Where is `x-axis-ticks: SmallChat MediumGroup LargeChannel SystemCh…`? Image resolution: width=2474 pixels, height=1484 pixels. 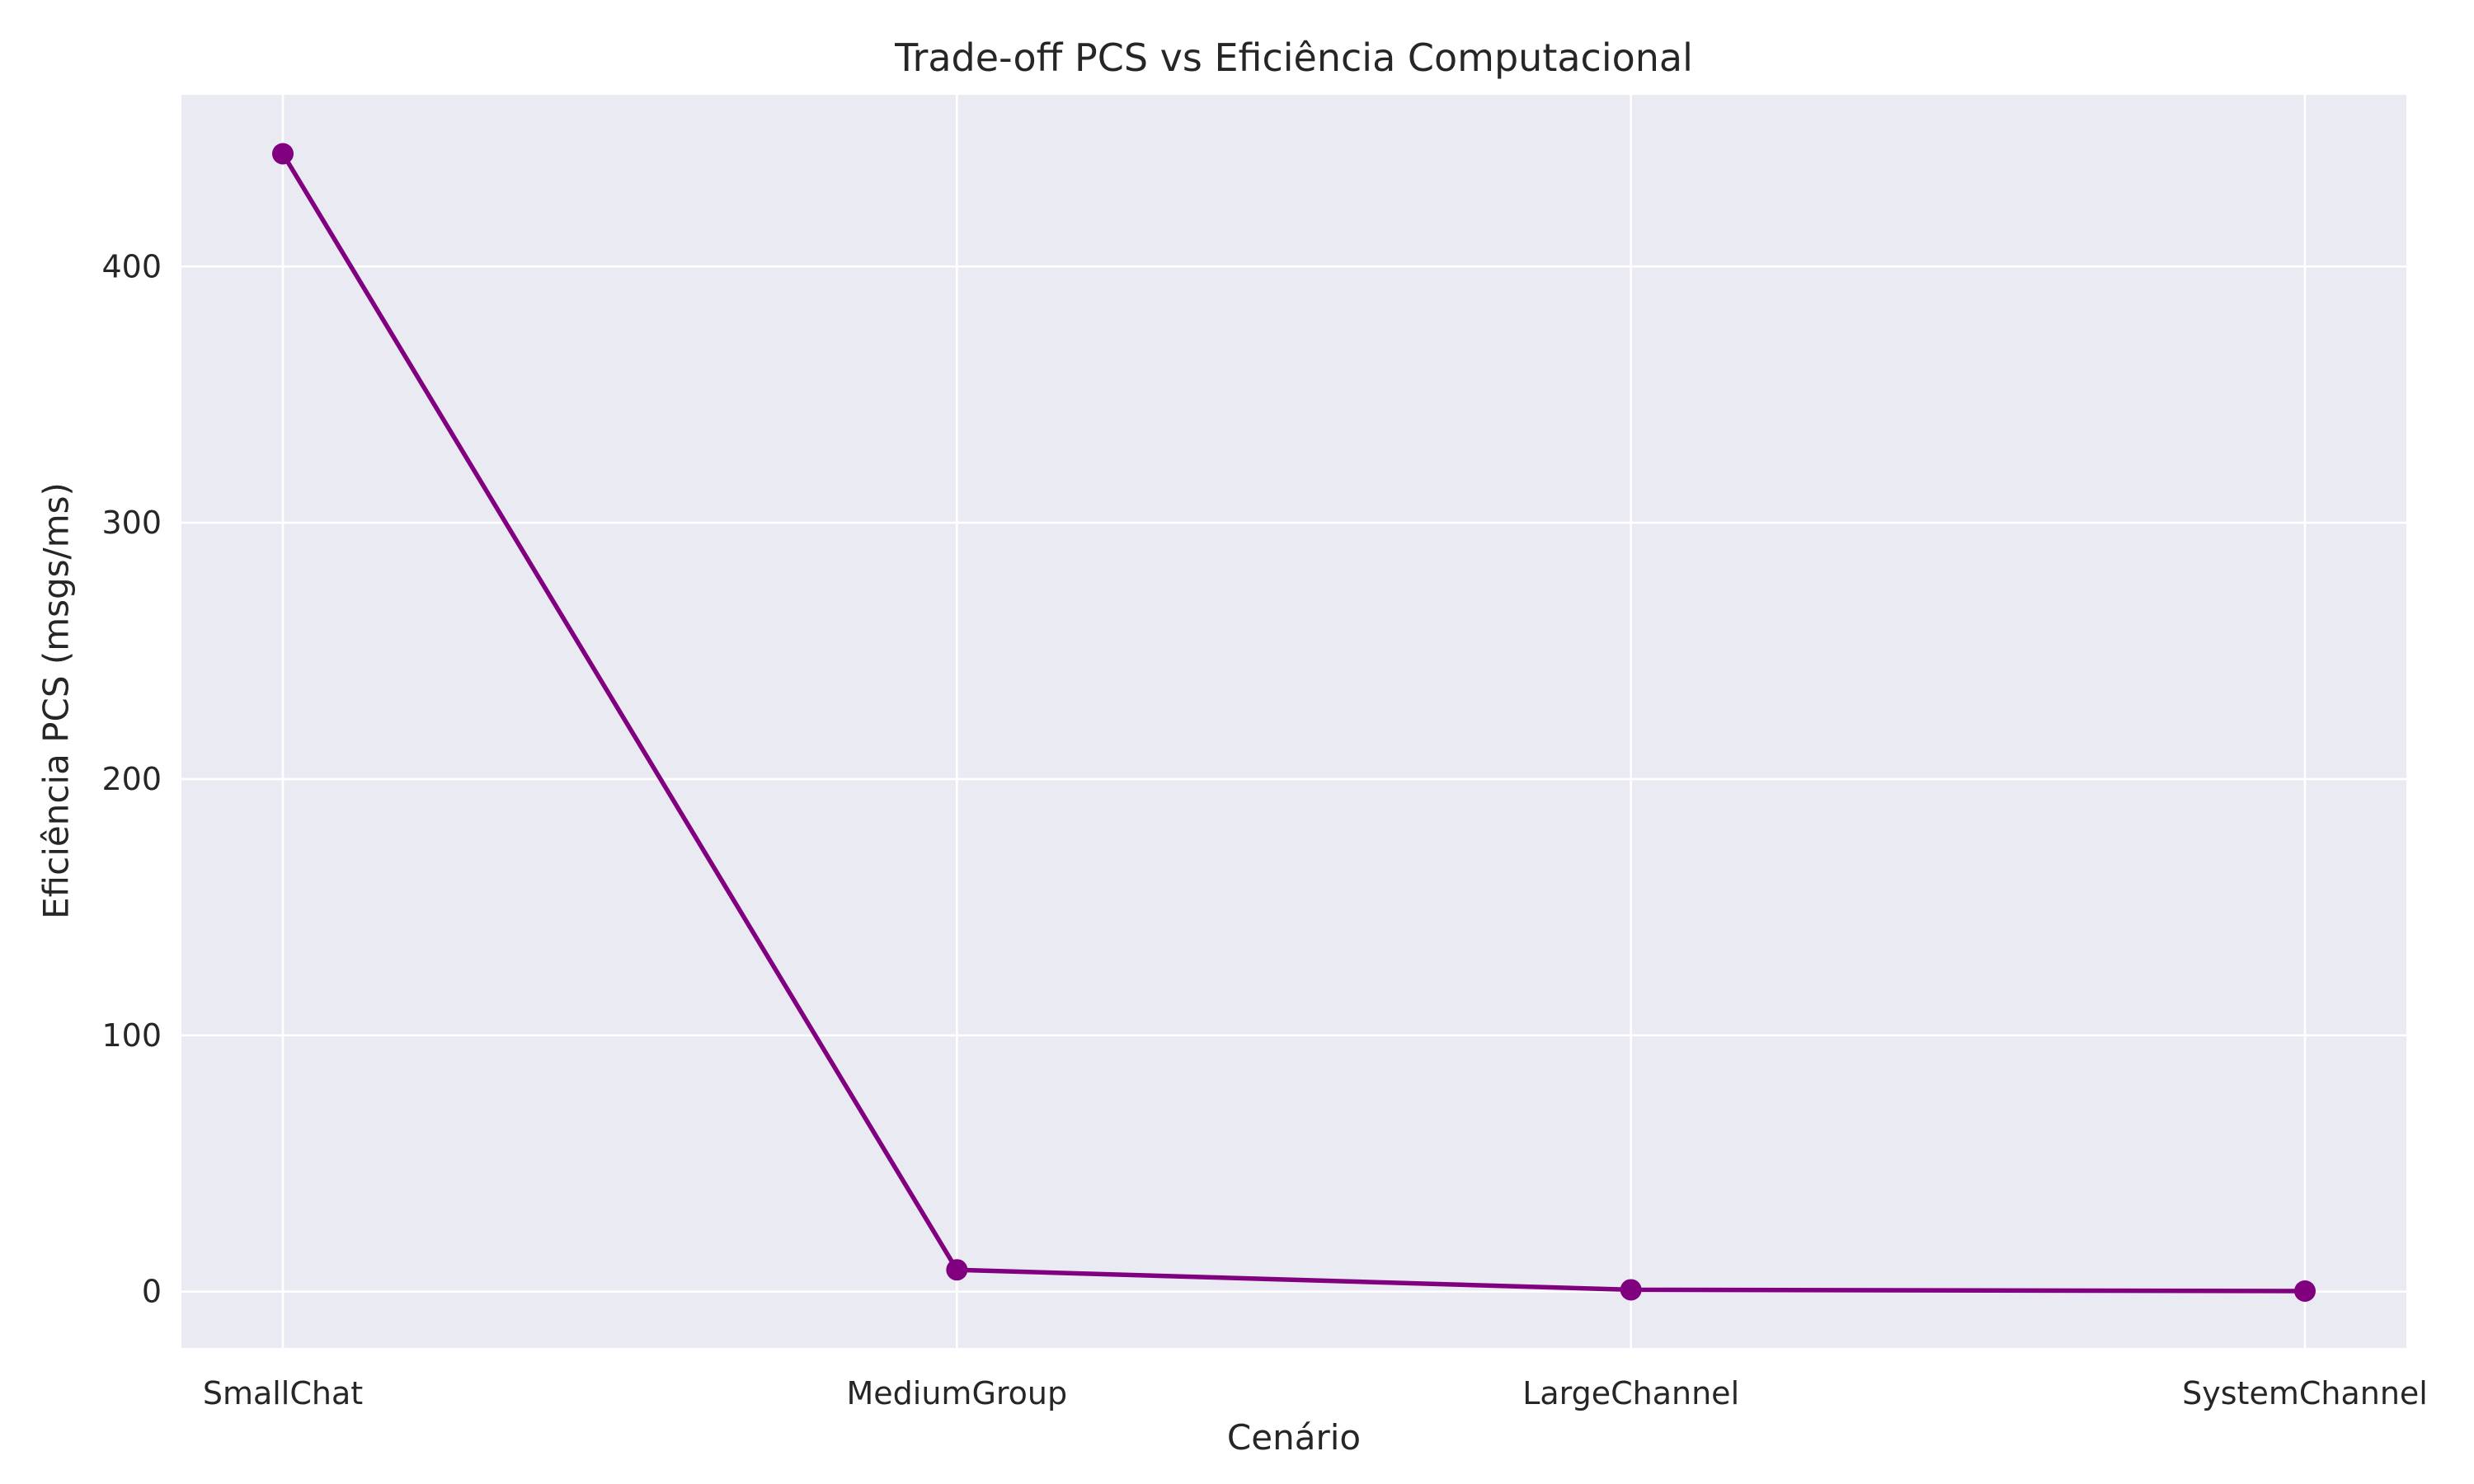
x-axis-ticks: SmallChat MediumGroup LargeChannel SystemCh… is located at coordinates (1315, 1393).